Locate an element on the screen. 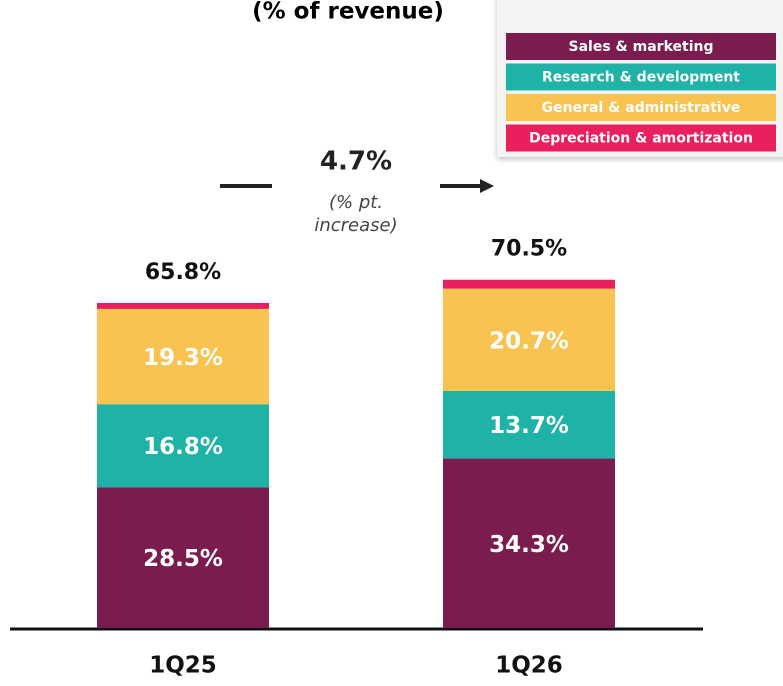  data-label: 19.3% is located at coordinates (183, 358).